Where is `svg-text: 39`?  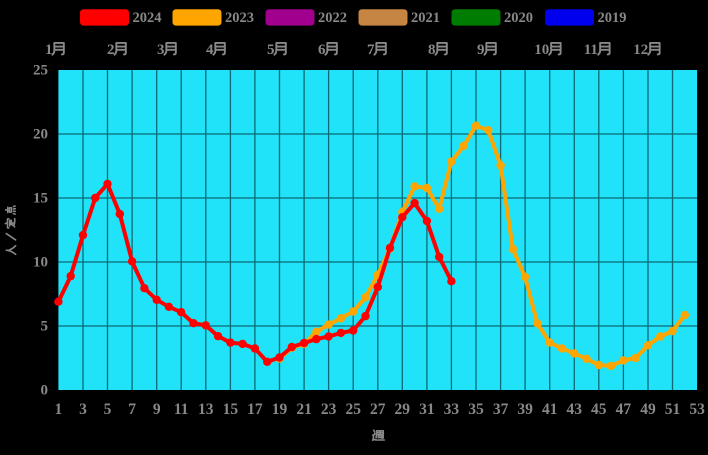
svg-text: 39 is located at coordinates (525, 409).